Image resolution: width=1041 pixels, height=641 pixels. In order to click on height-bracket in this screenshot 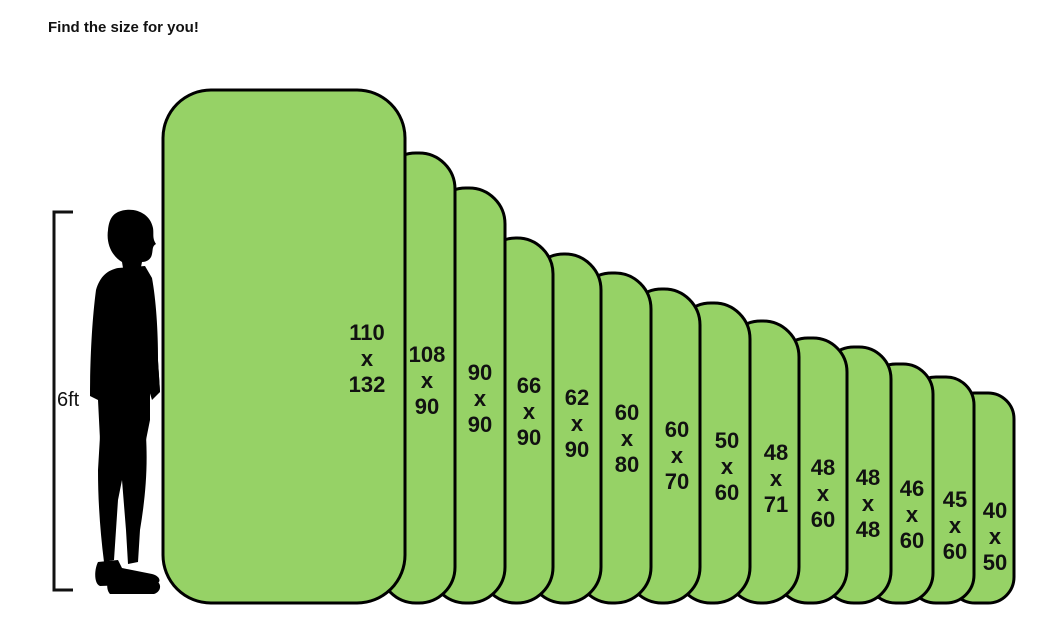, I will do `click(62, 401)`.